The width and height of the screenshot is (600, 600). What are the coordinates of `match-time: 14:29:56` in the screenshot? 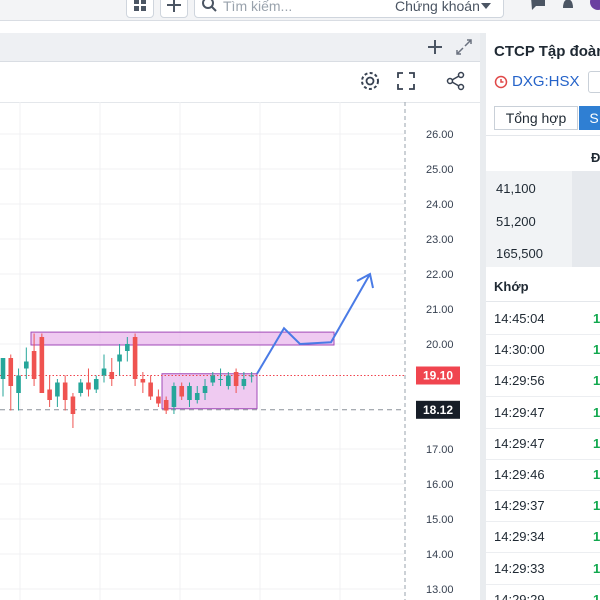 It's located at (519, 381).